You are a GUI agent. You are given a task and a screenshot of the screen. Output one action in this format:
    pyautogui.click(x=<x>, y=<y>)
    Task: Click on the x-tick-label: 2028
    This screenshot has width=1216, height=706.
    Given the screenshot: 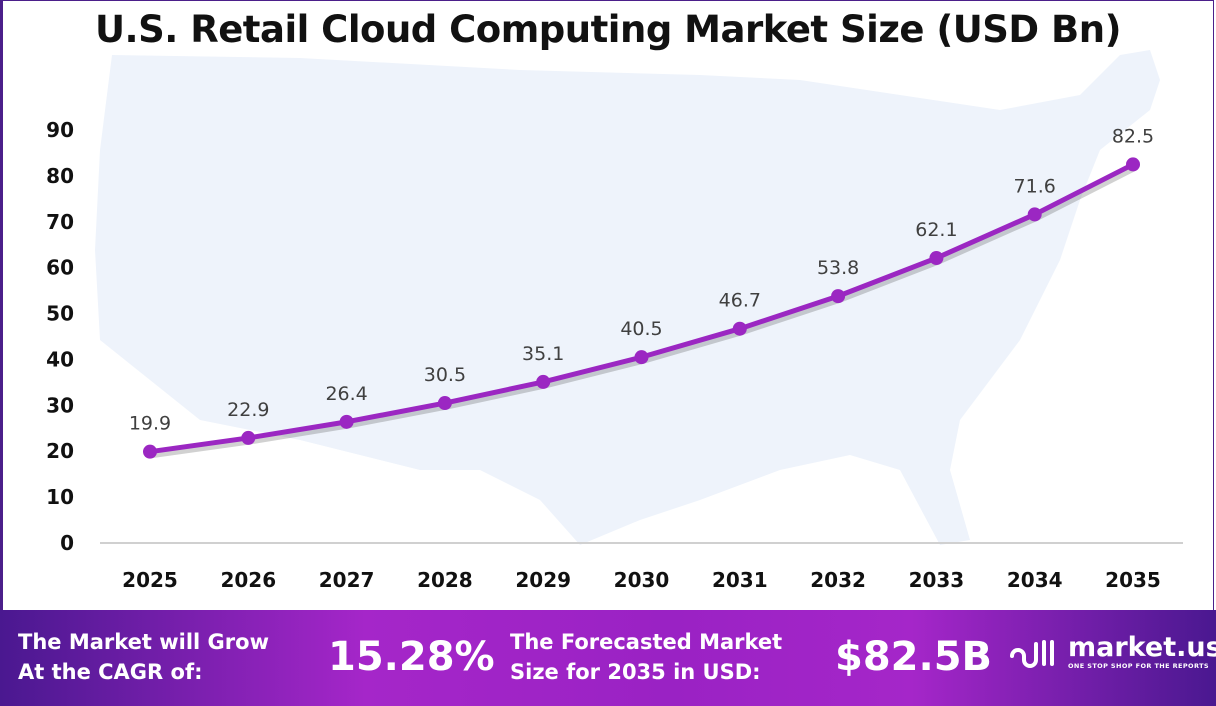 What is the action you would take?
    pyautogui.click(x=445, y=580)
    